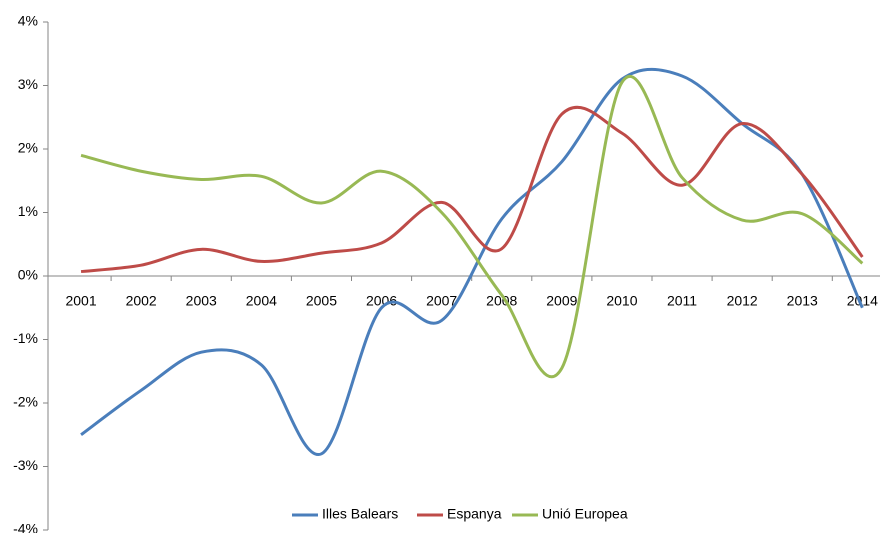 Image resolution: width=881 pixels, height=533 pixels. What do you see at coordinates (28, 211) in the screenshot?
I see `y-tick-label: 1%` at bounding box center [28, 211].